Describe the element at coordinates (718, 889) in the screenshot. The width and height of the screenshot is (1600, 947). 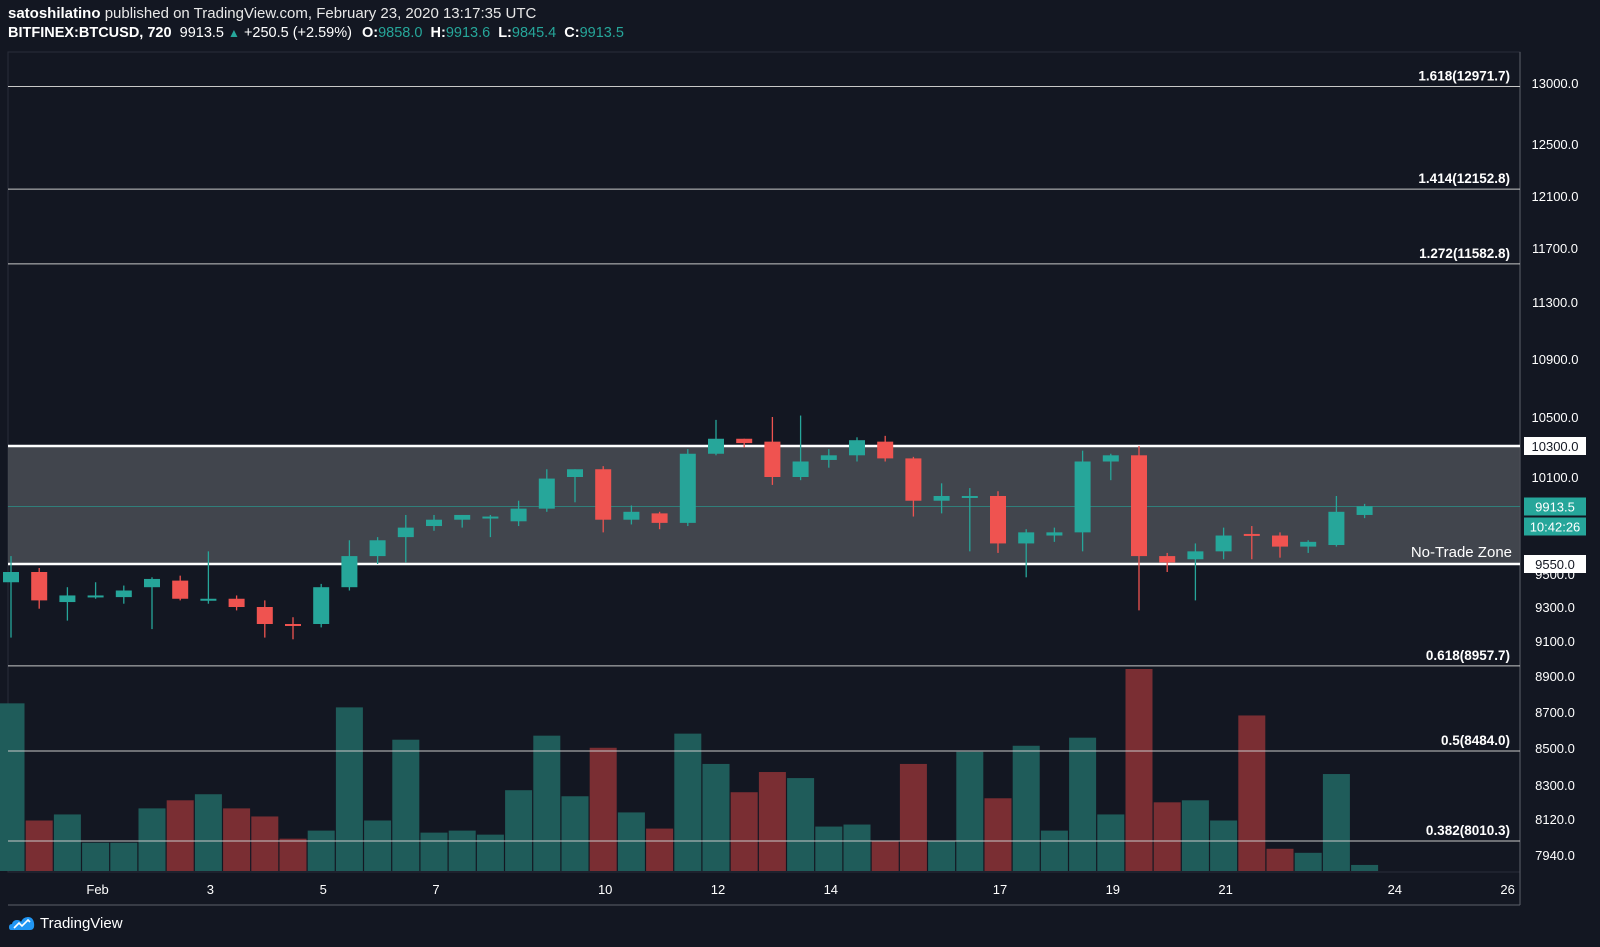
I see `time-tick-label: 12` at that location.